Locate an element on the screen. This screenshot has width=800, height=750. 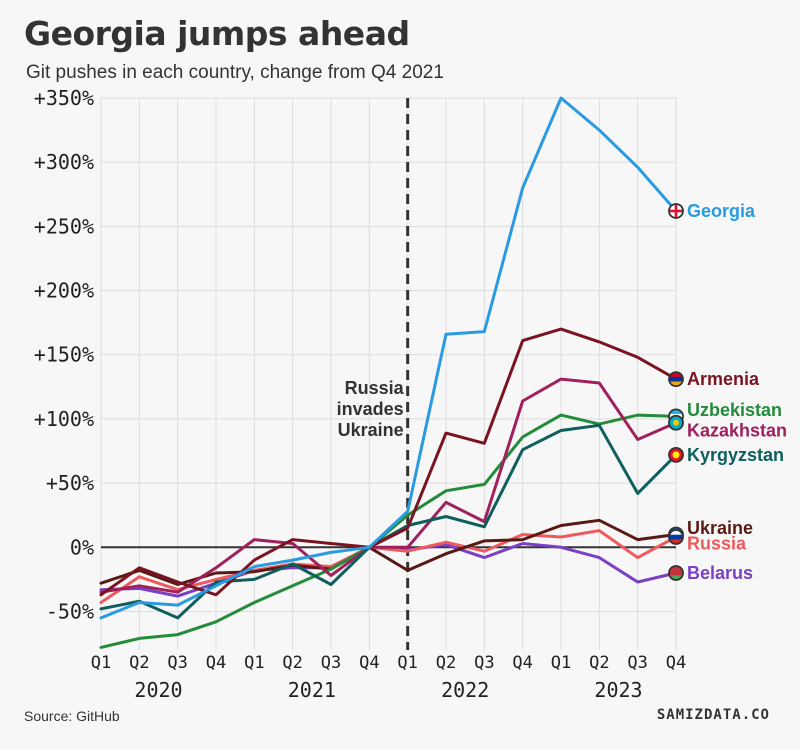
flag-am-icon is located at coordinates (676, 379).